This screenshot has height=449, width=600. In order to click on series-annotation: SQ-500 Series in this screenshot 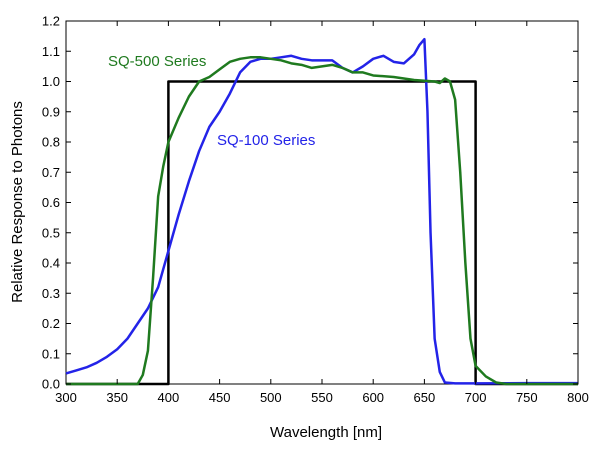, I will do `click(157, 61)`.